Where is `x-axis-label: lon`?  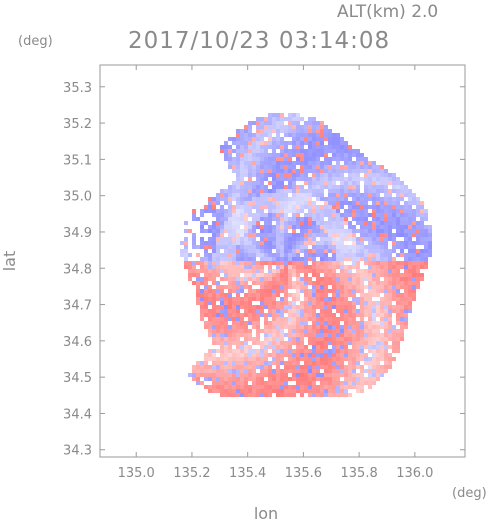
x-axis-label: lon is located at coordinates (266, 512).